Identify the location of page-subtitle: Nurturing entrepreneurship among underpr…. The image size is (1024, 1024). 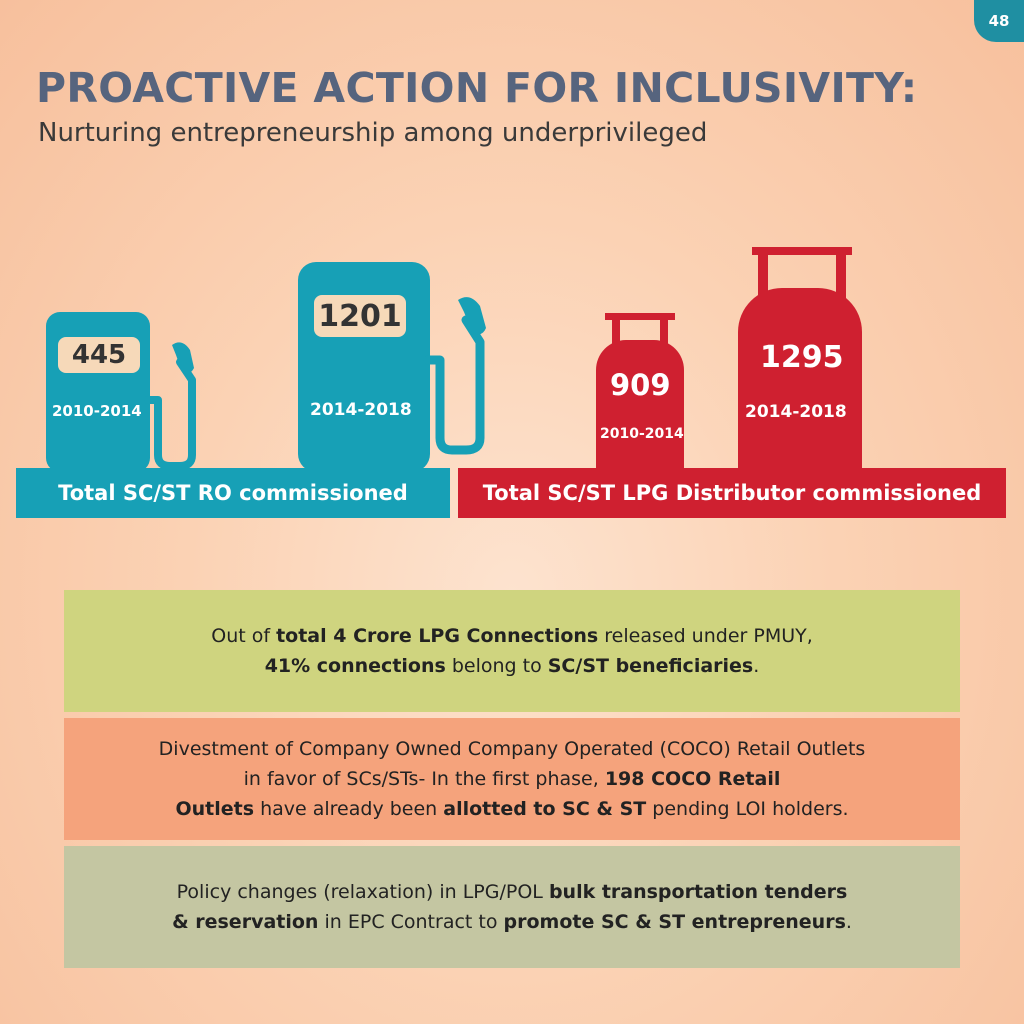
(373, 133).